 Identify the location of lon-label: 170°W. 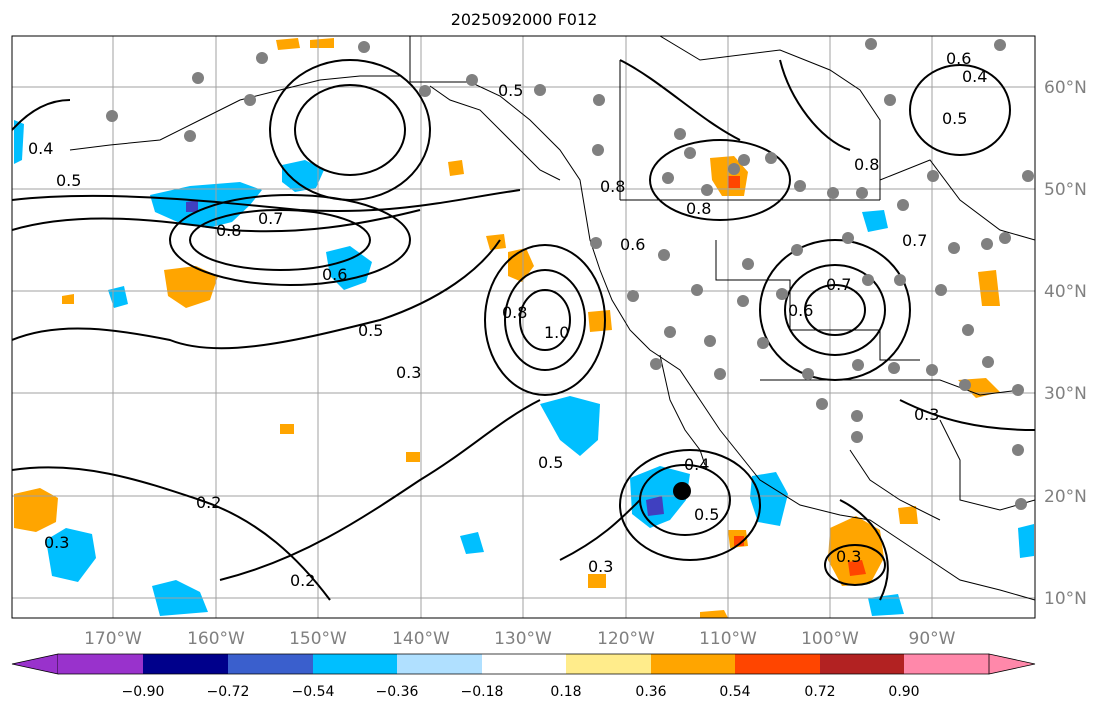
(113, 639).